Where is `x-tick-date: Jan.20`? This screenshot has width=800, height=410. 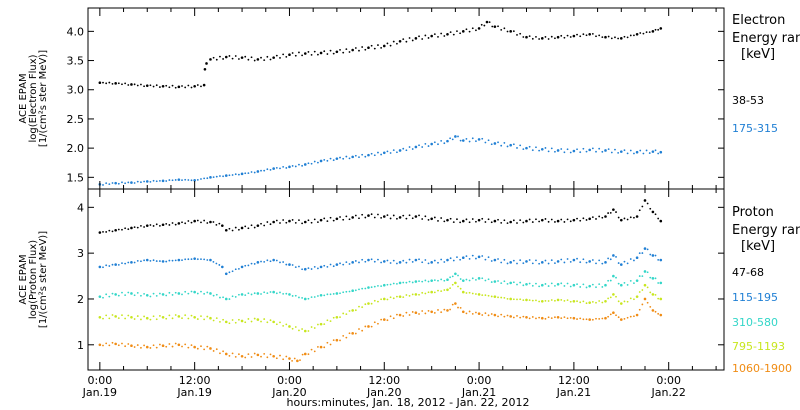
x-tick-date: Jan.20 is located at coordinates (288, 392).